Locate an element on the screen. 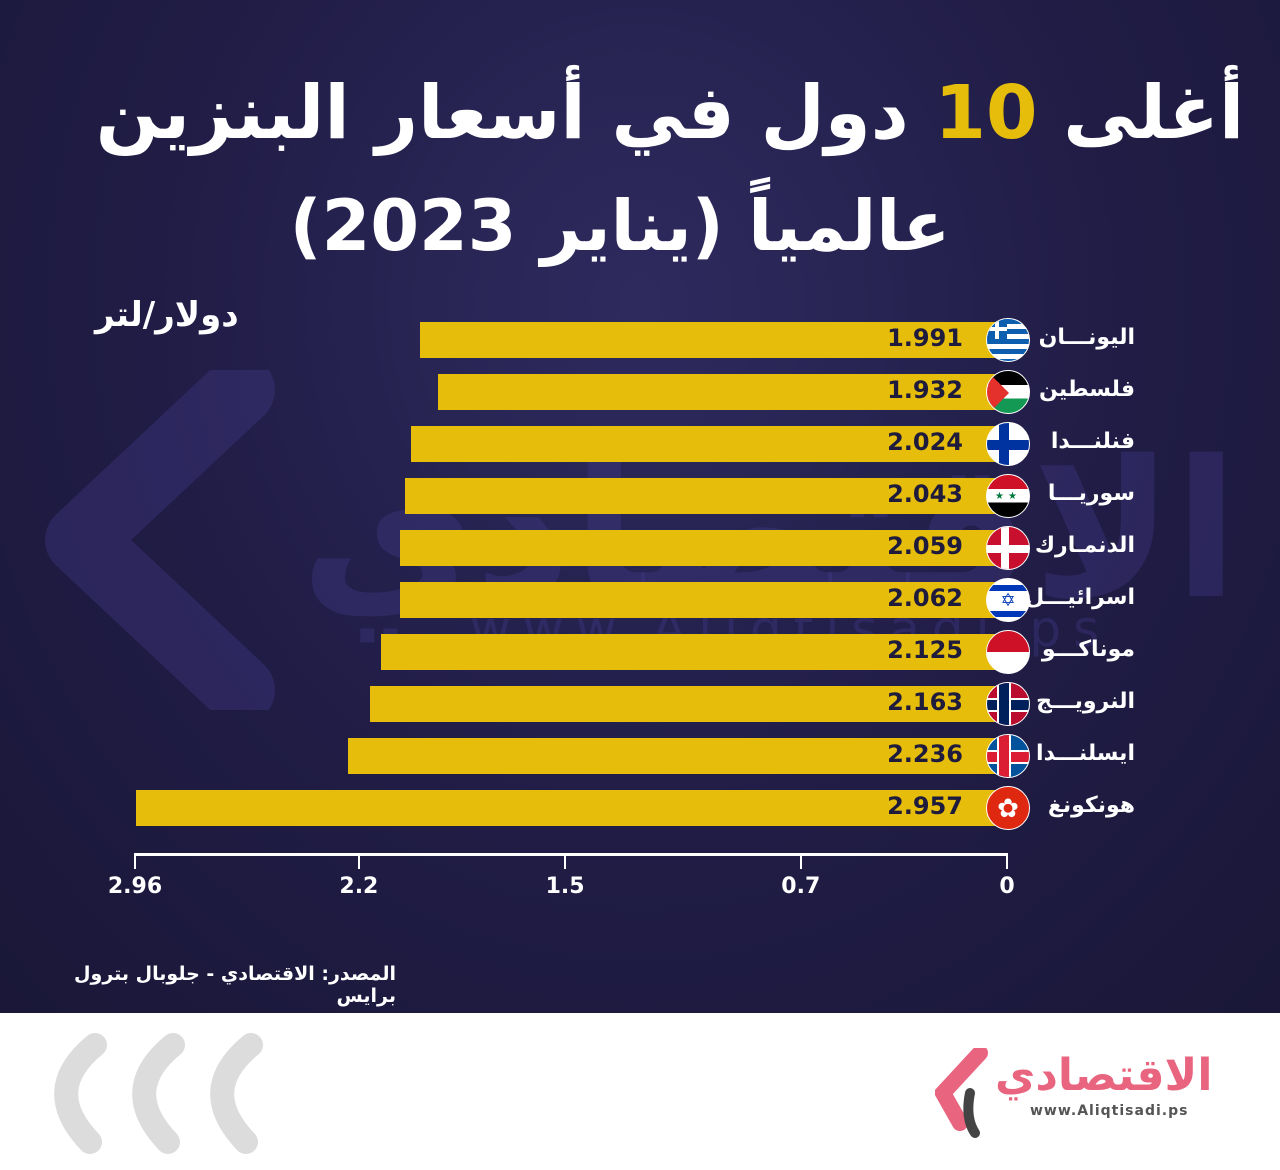 The image size is (1280, 1170). flag-gr-icon is located at coordinates (1008, 340).